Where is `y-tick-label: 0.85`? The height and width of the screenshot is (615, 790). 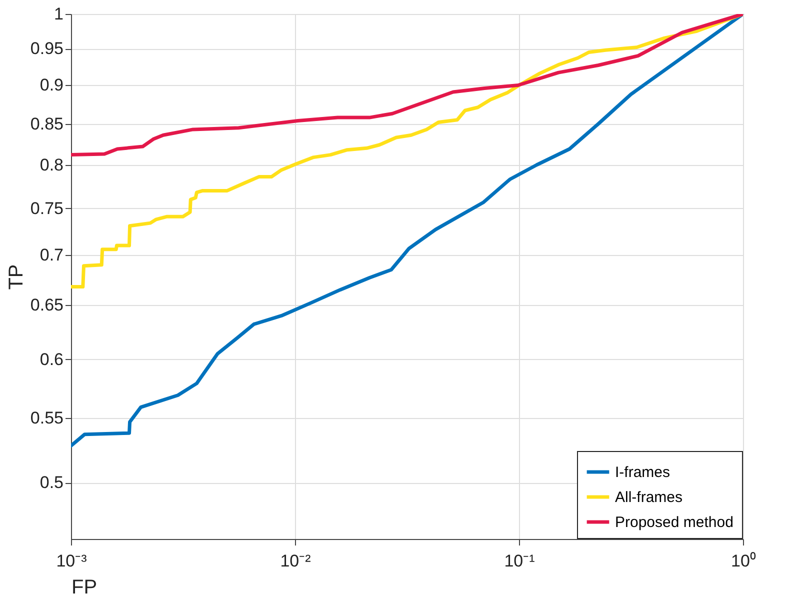
y-tick-label: 0.85 is located at coordinates (47, 124).